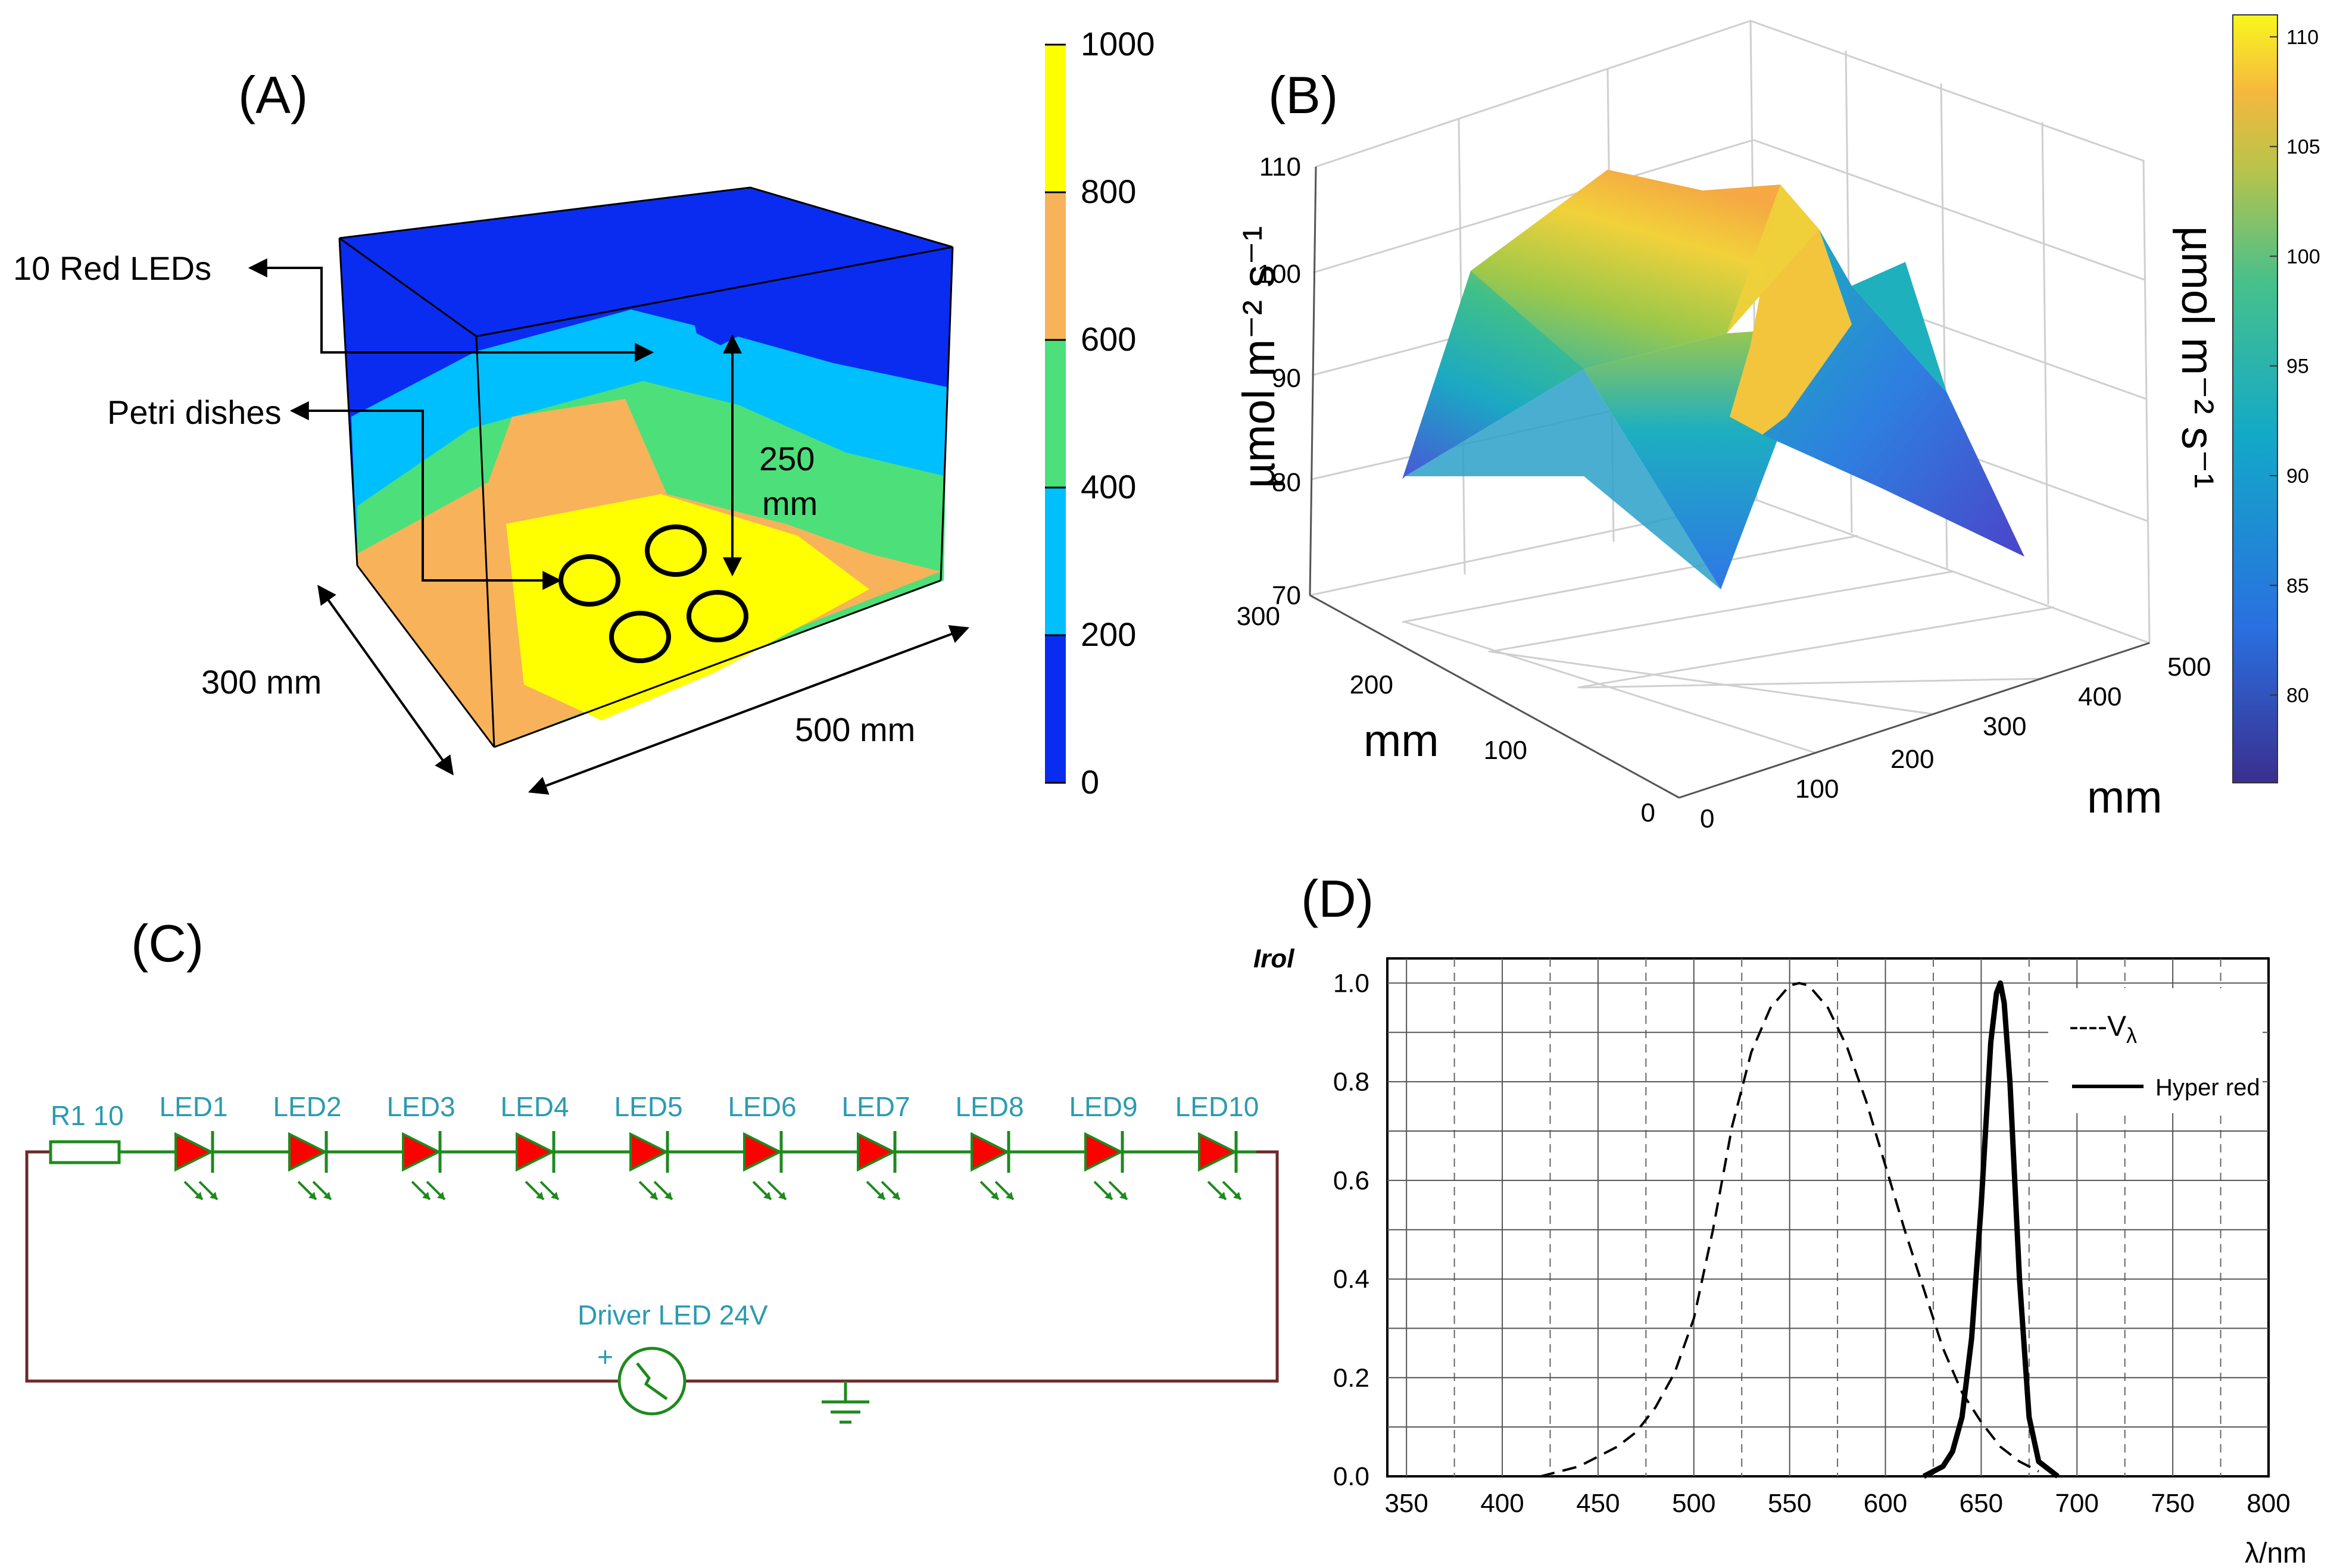  I want to click on y-tick-label: 0.8, so click(1351, 1082).